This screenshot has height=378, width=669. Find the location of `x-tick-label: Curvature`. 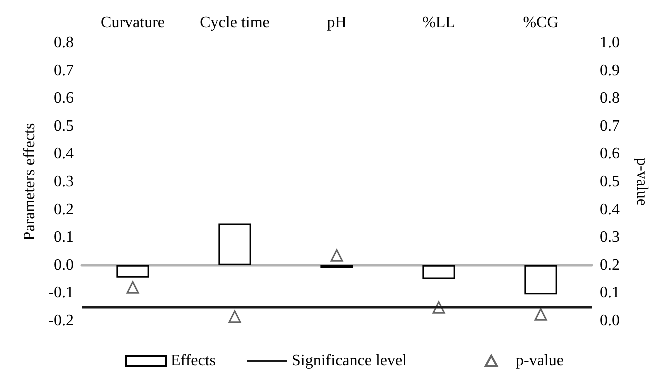

x-tick-label: Curvature is located at coordinates (133, 23).